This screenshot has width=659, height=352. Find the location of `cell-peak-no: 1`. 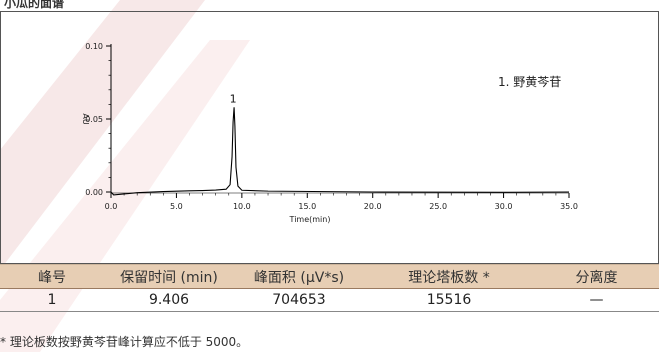

cell-peak-no: 1 is located at coordinates (52, 300).